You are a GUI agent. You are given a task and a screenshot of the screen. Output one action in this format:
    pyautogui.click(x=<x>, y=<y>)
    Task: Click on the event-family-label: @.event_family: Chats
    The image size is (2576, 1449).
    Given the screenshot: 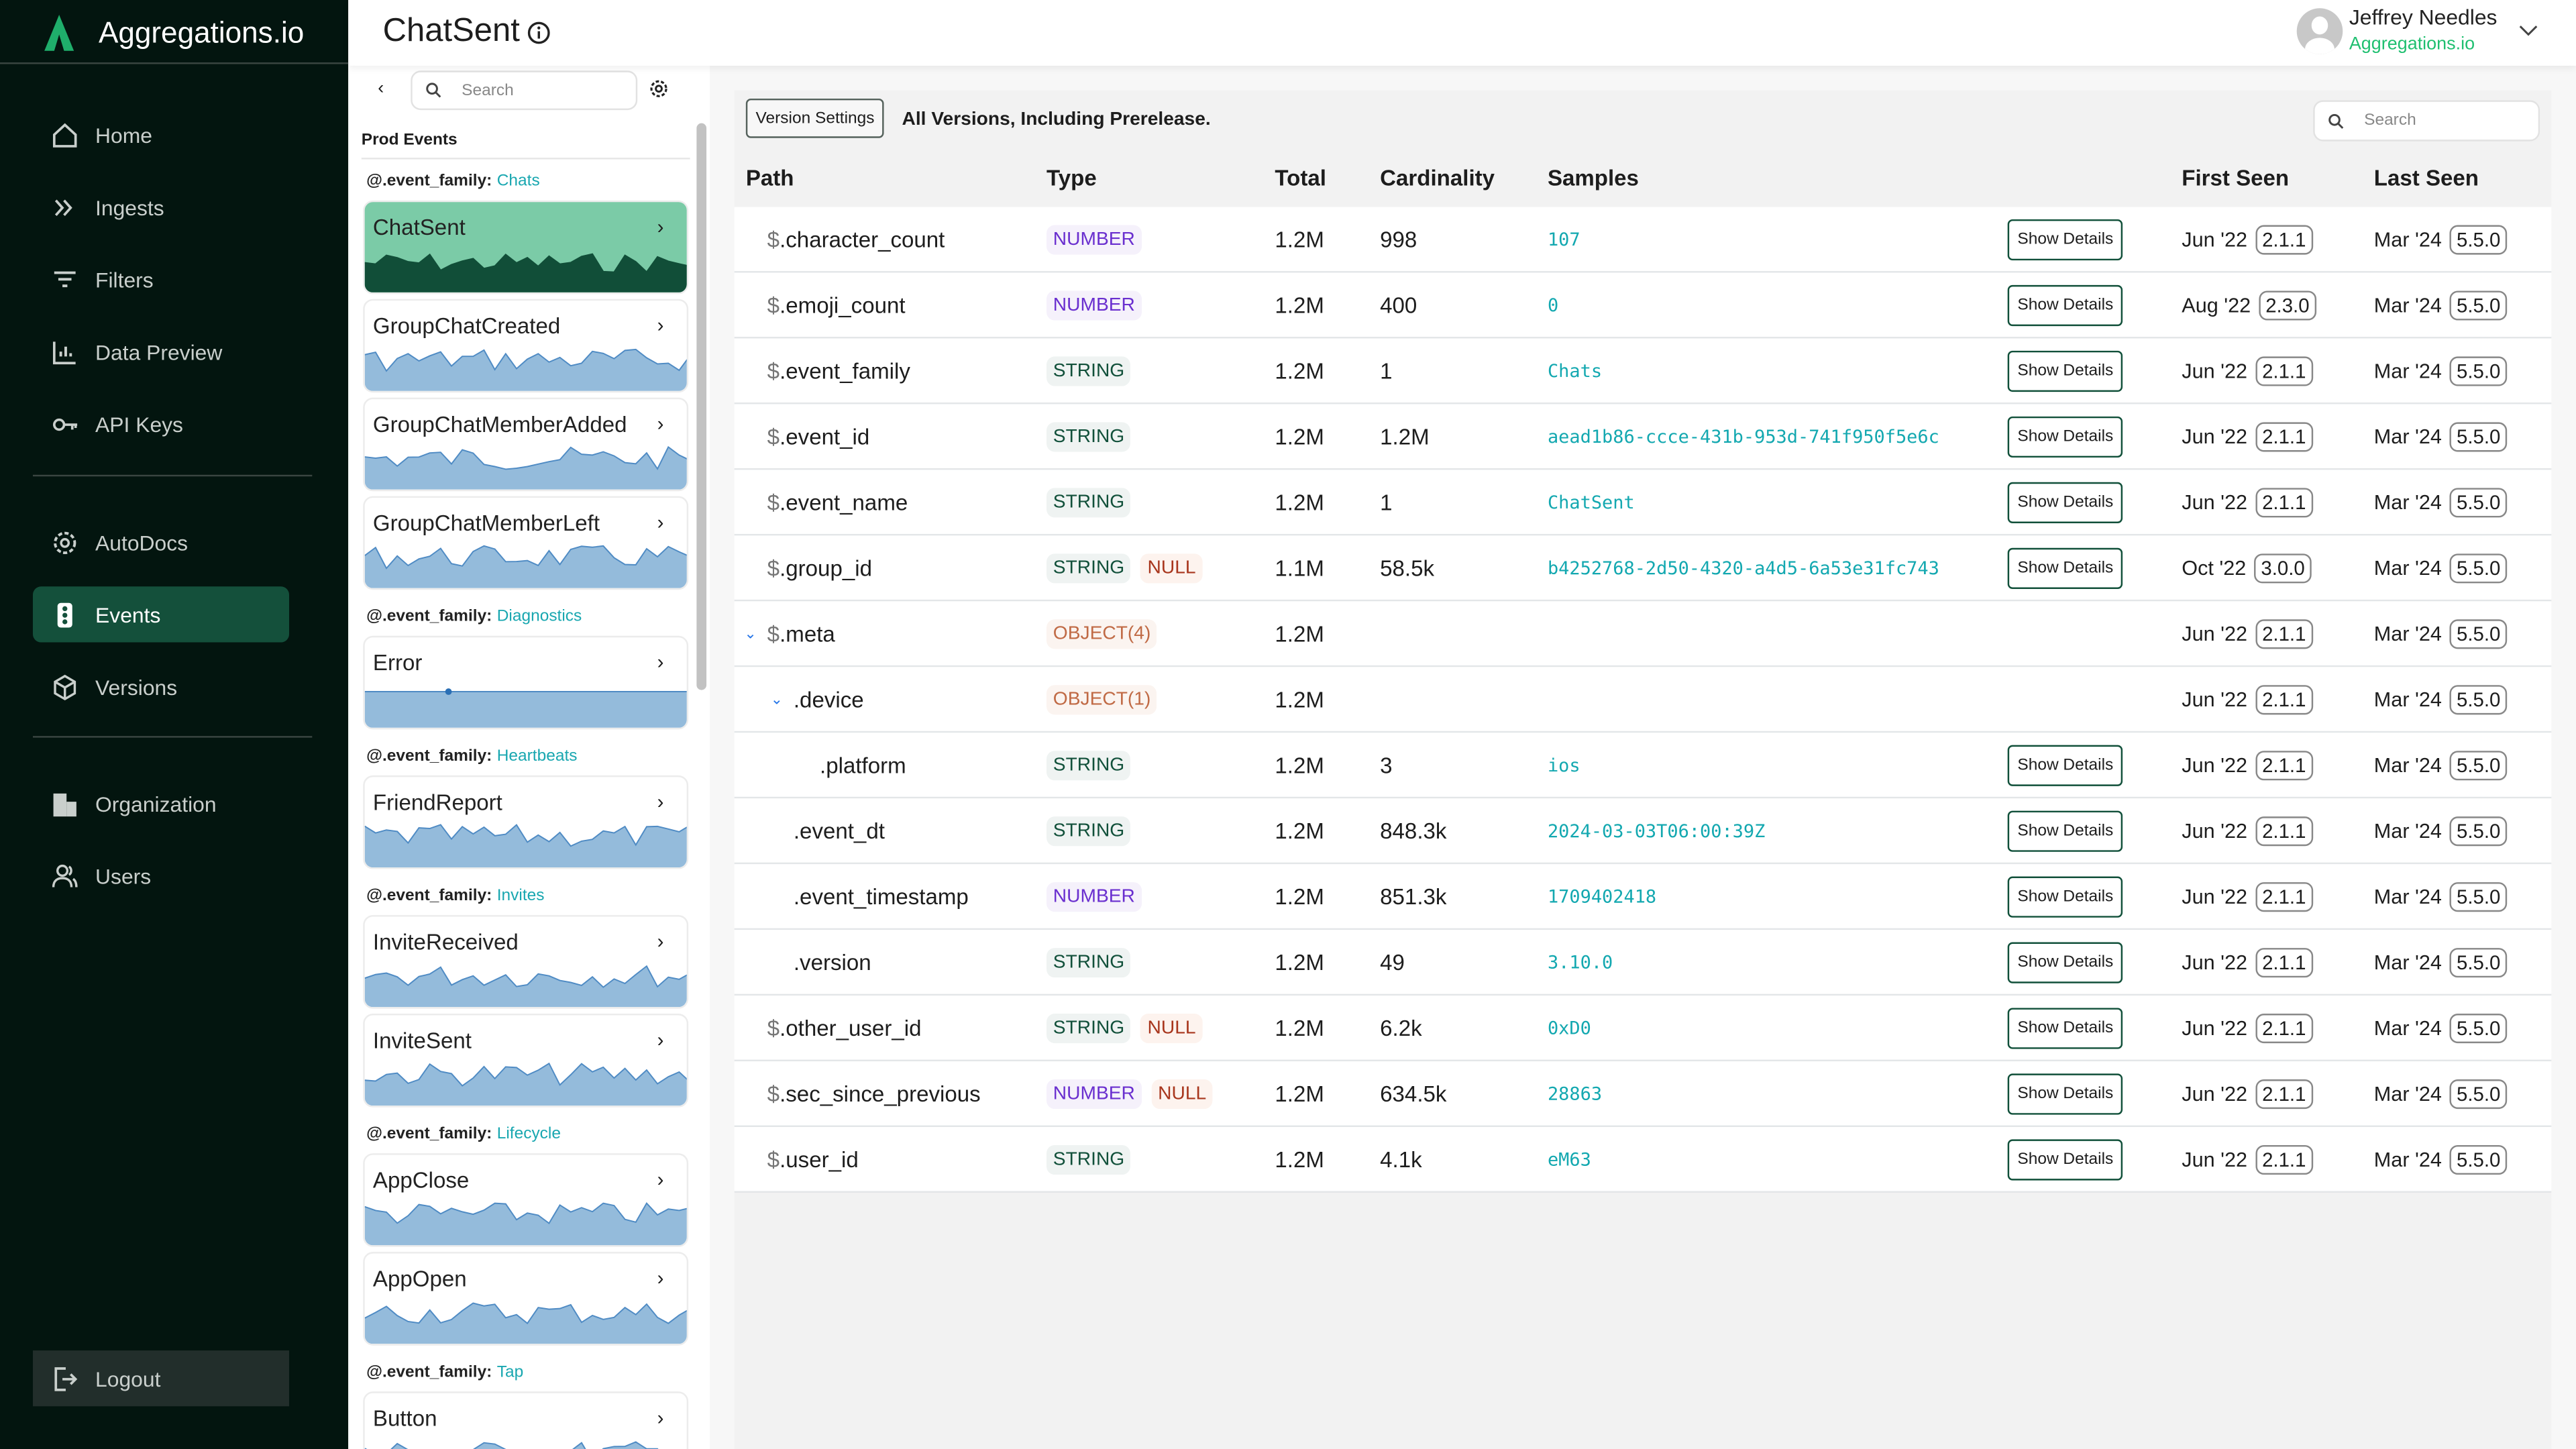 What is the action you would take?
    pyautogui.click(x=453, y=181)
    